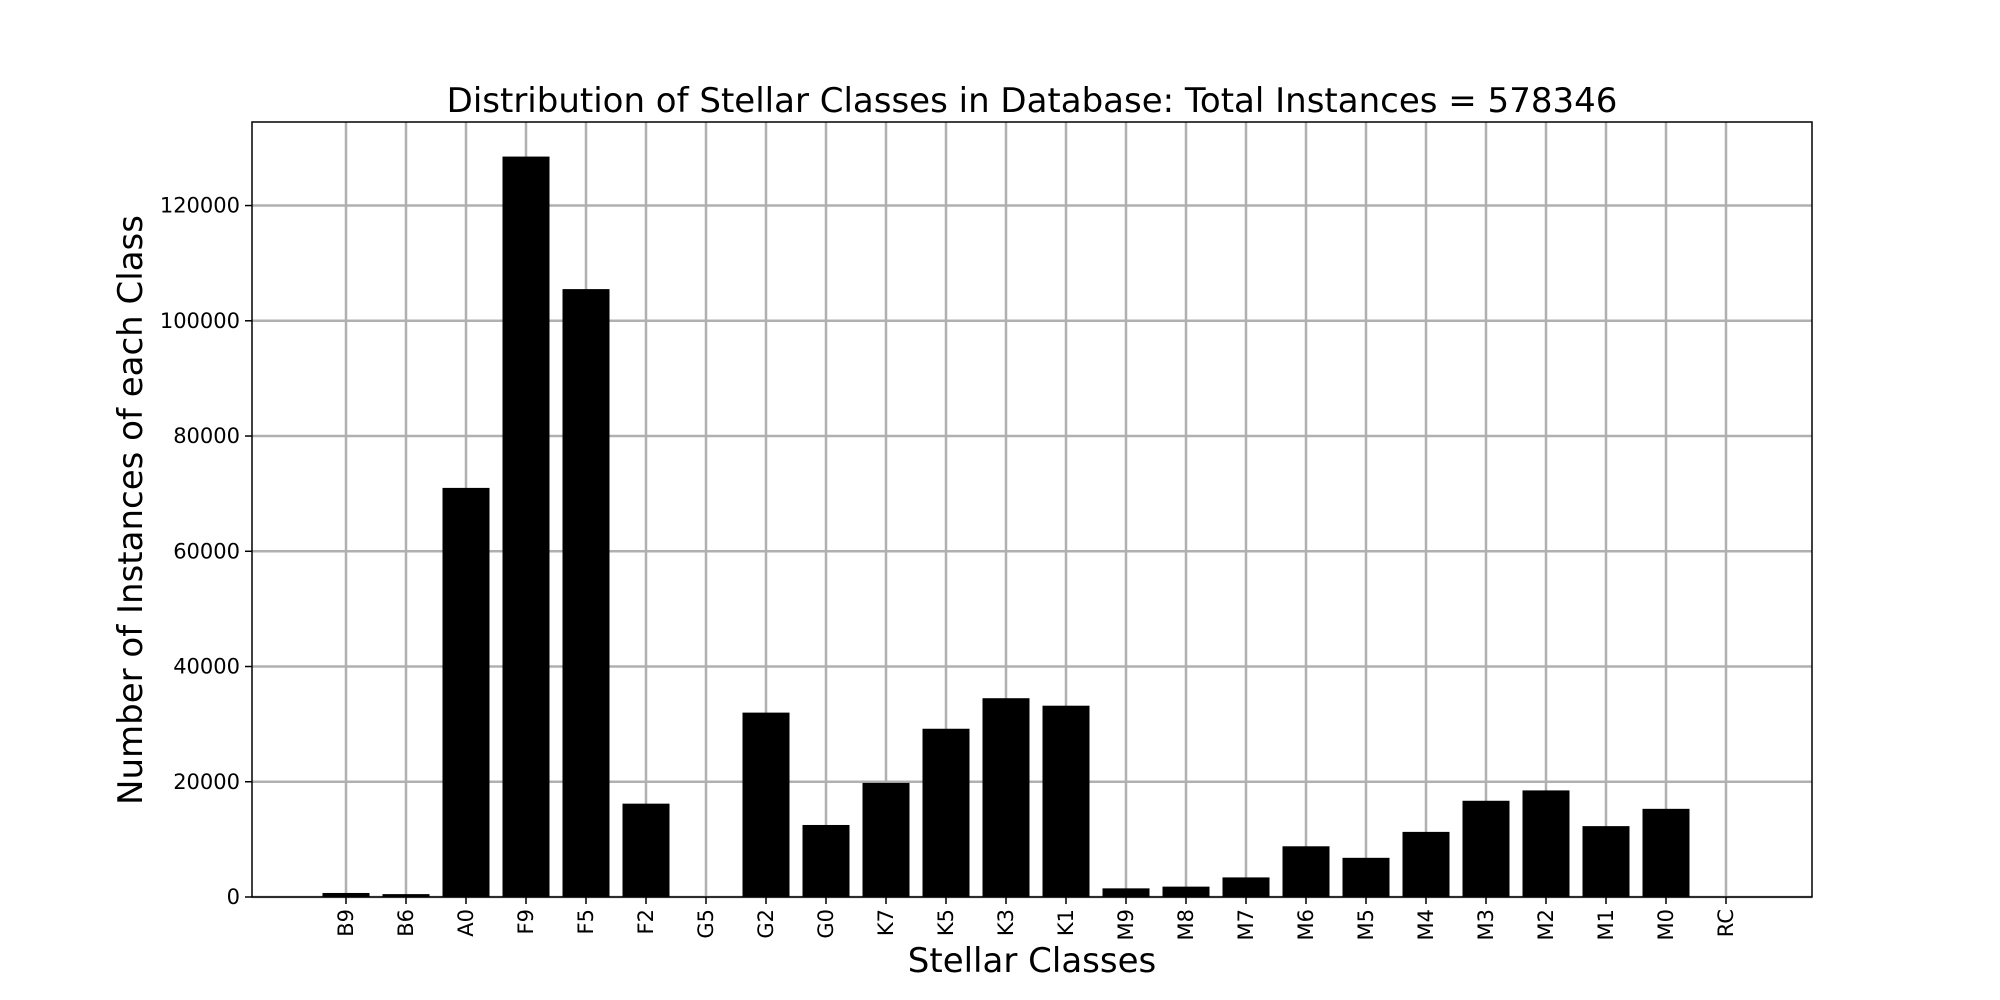 The width and height of the screenshot is (2000, 1000). What do you see at coordinates (1606, 861) in the screenshot?
I see `bar-m1` at bounding box center [1606, 861].